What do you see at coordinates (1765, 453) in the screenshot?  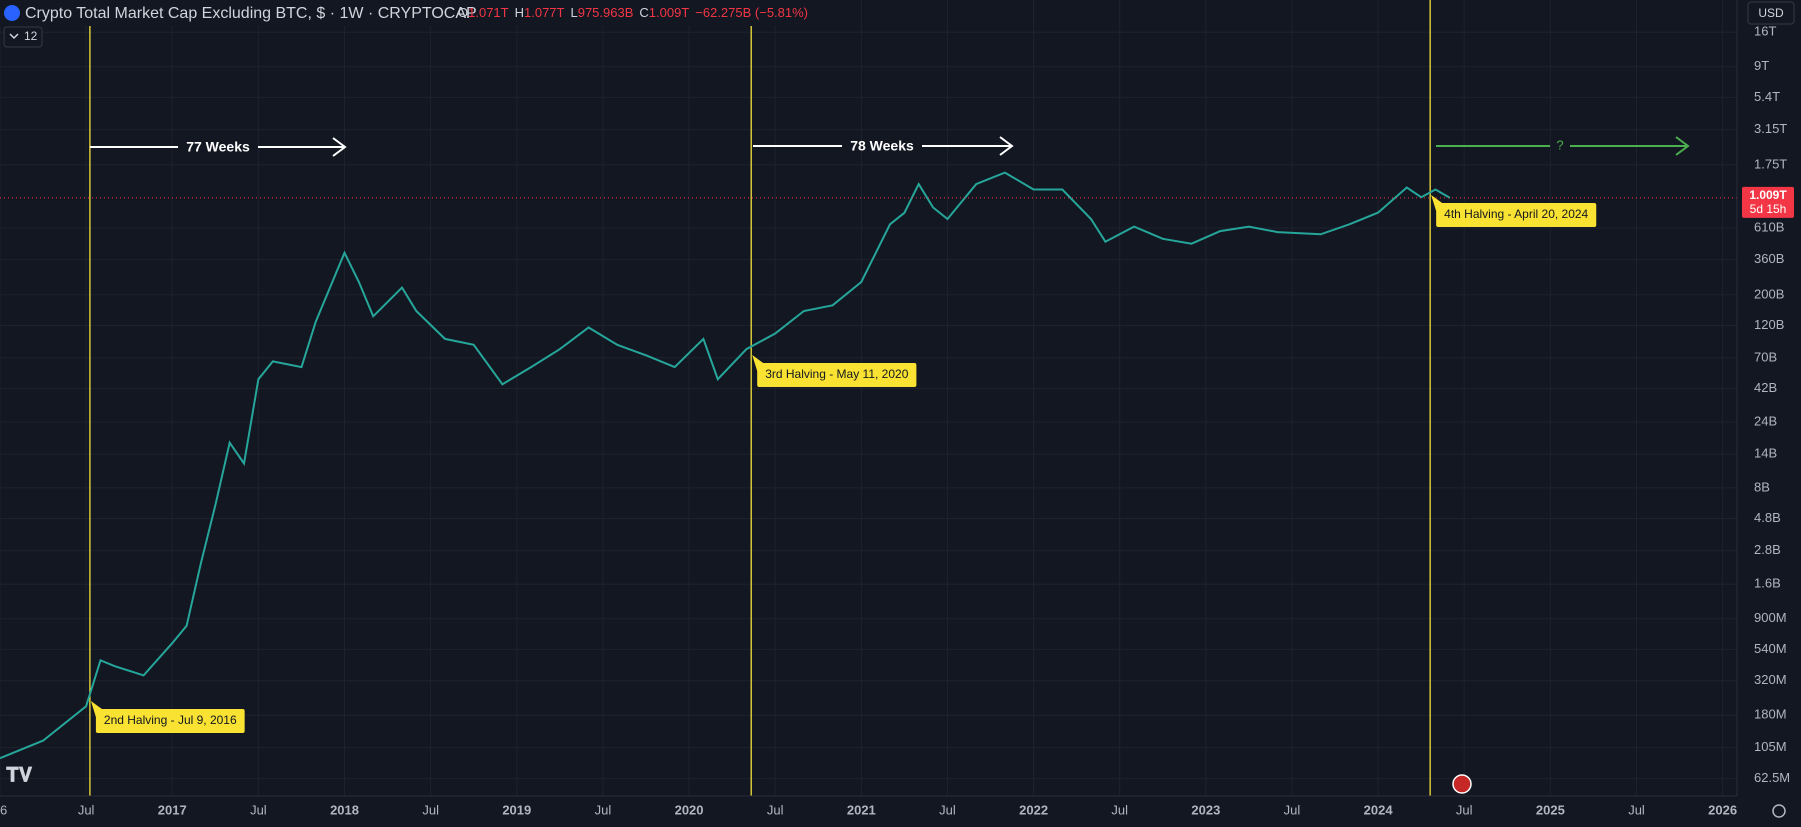 I see `y-tick-label: 14B` at bounding box center [1765, 453].